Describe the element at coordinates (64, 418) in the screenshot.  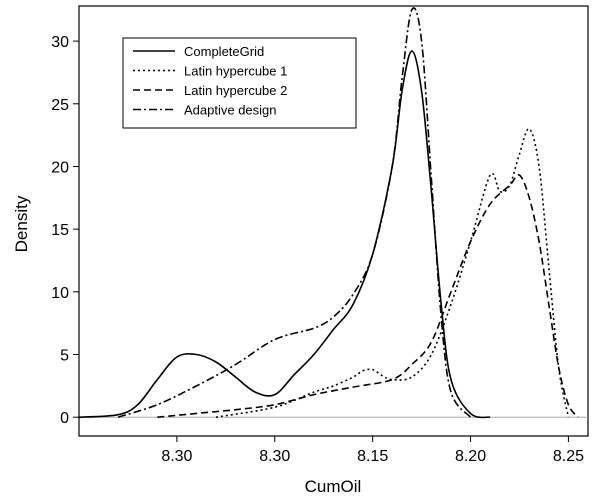
I see `y-tick-label: 0` at that location.